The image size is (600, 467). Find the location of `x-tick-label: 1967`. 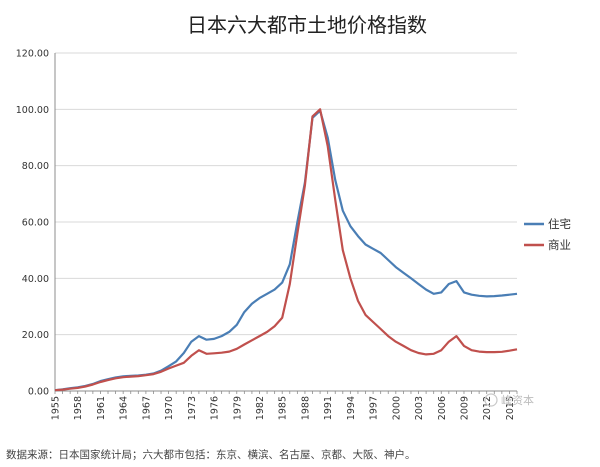

x-tick-label: 1967 is located at coordinates (146, 408).